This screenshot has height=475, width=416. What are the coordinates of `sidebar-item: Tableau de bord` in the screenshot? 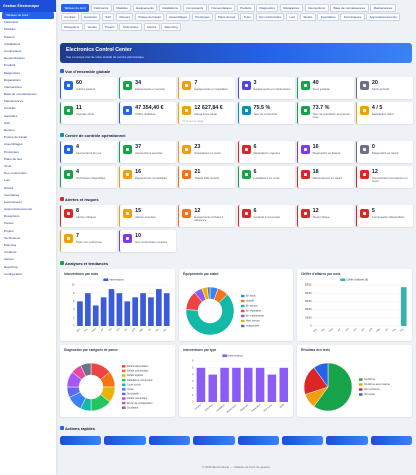 It's located at (28, 16).